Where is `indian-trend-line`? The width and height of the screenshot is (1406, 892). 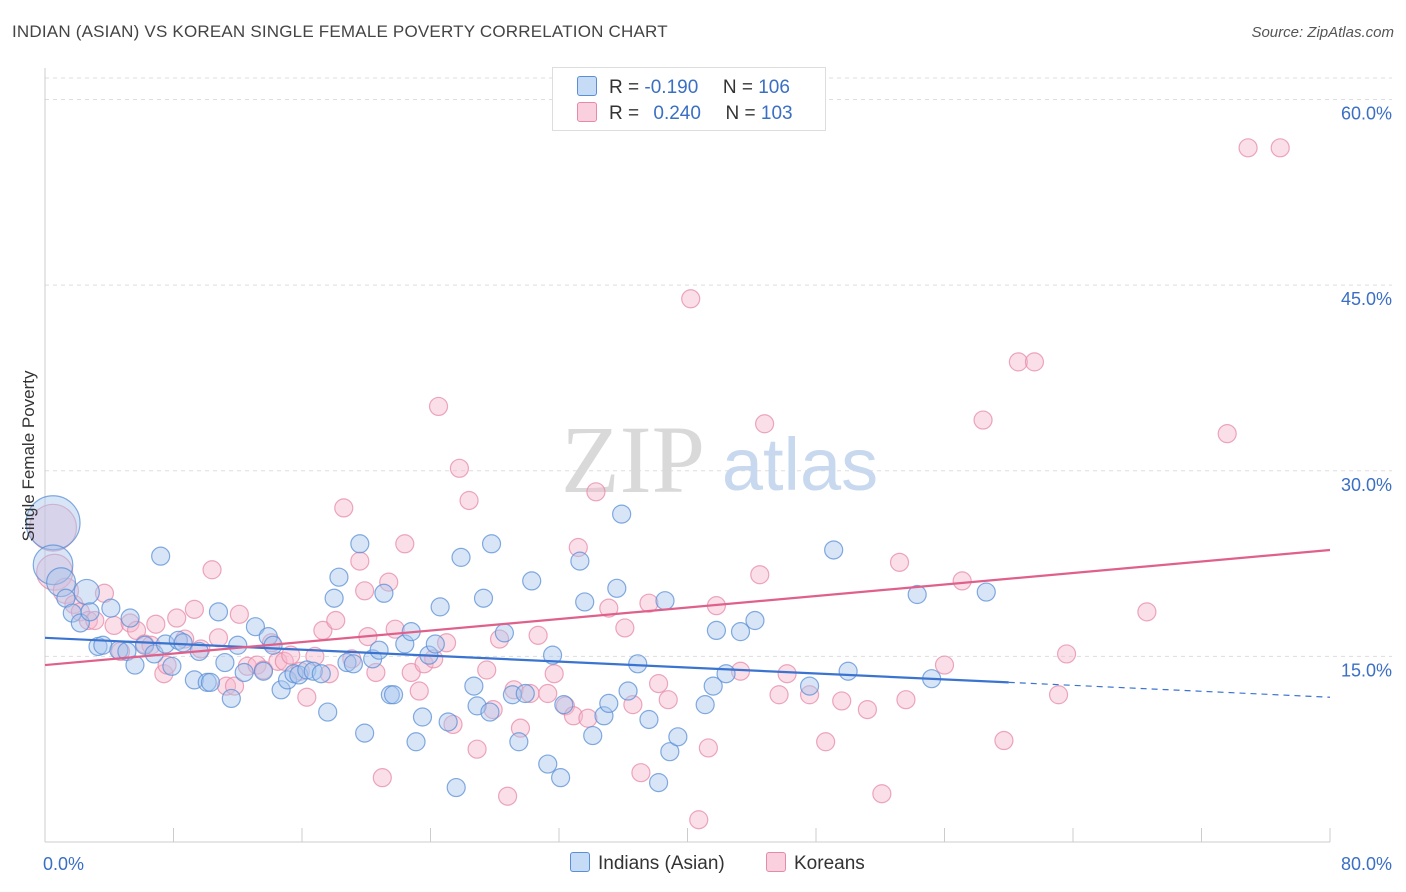 indian-trend-line is located at coordinates (526, 660).